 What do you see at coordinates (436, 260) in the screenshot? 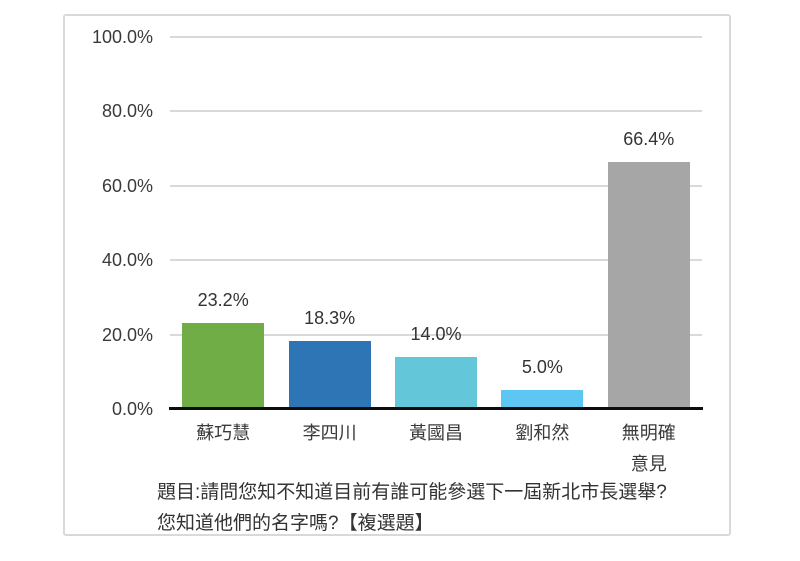
I see `gridline-40.0%` at bounding box center [436, 260].